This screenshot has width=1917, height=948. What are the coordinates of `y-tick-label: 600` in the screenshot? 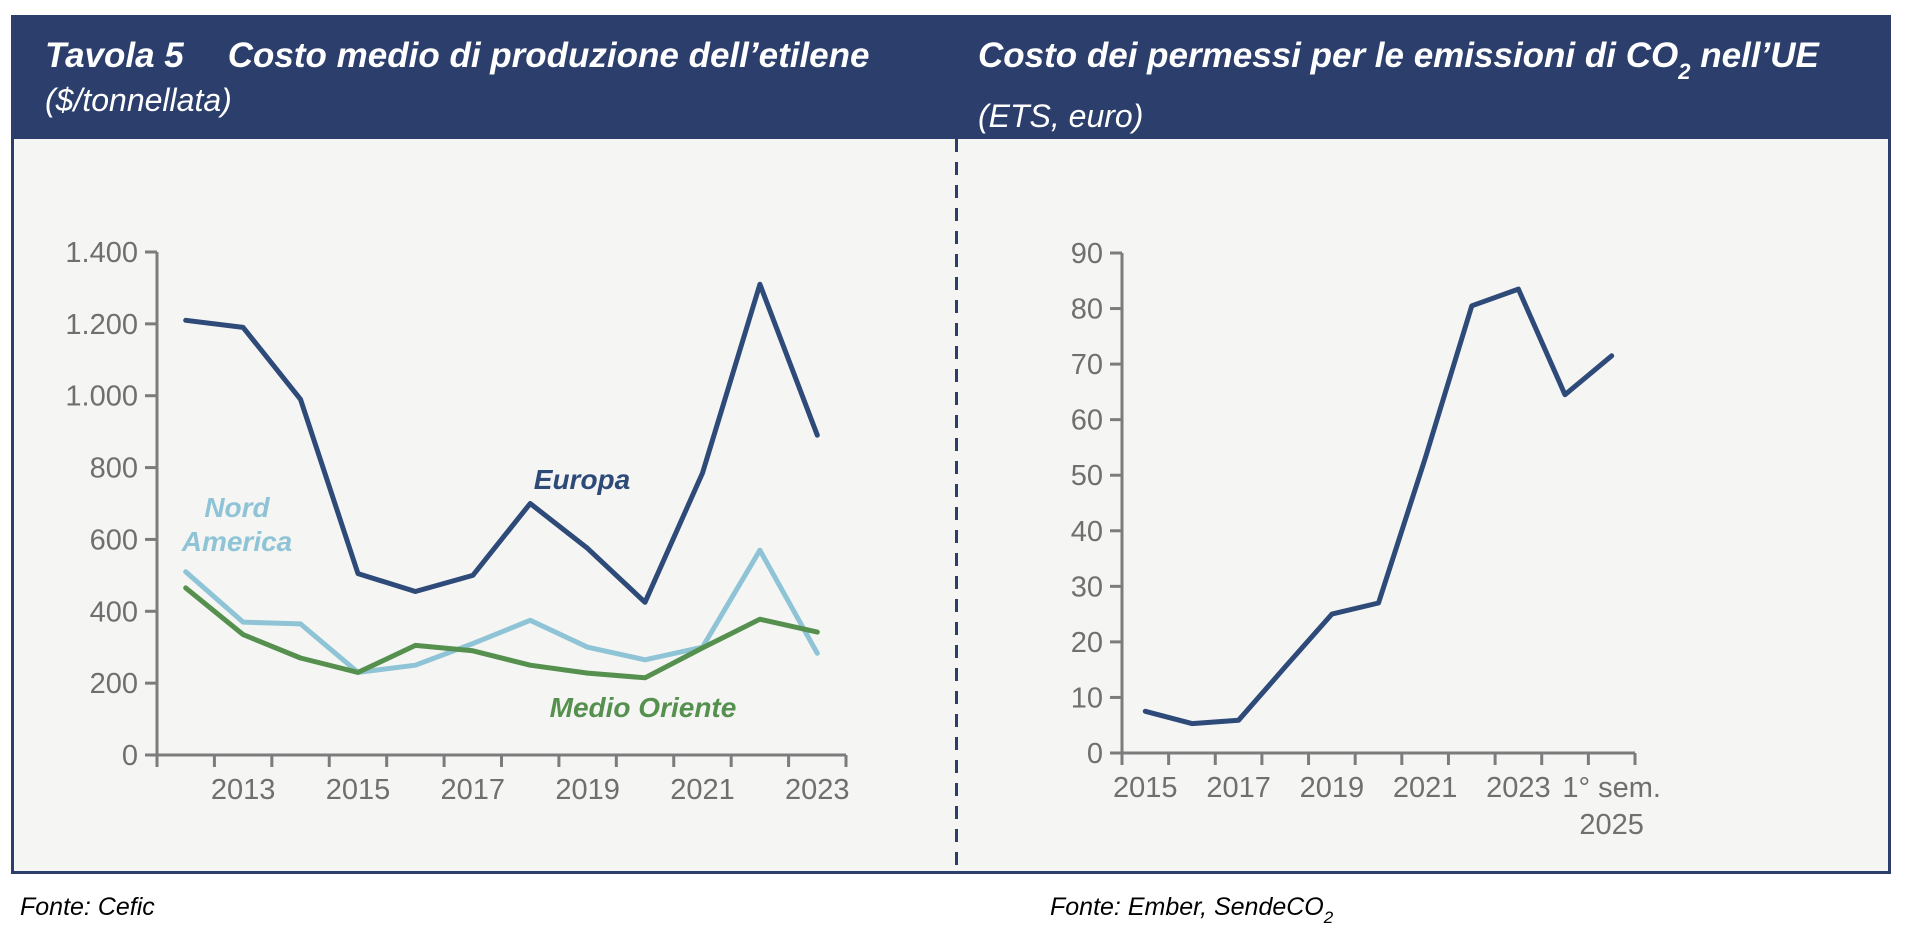 It's located at (114, 540).